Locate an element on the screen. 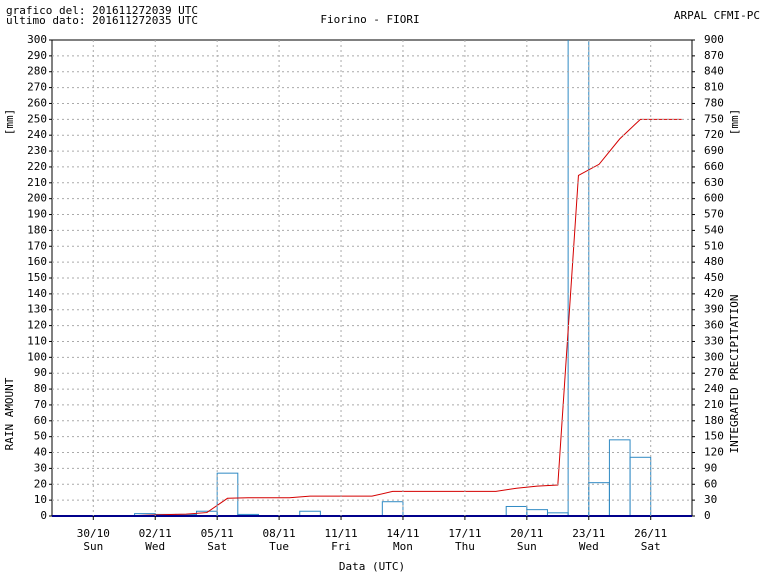 The width and height of the screenshot is (768, 576). y2-tick-label: 270 is located at coordinates (714, 372).